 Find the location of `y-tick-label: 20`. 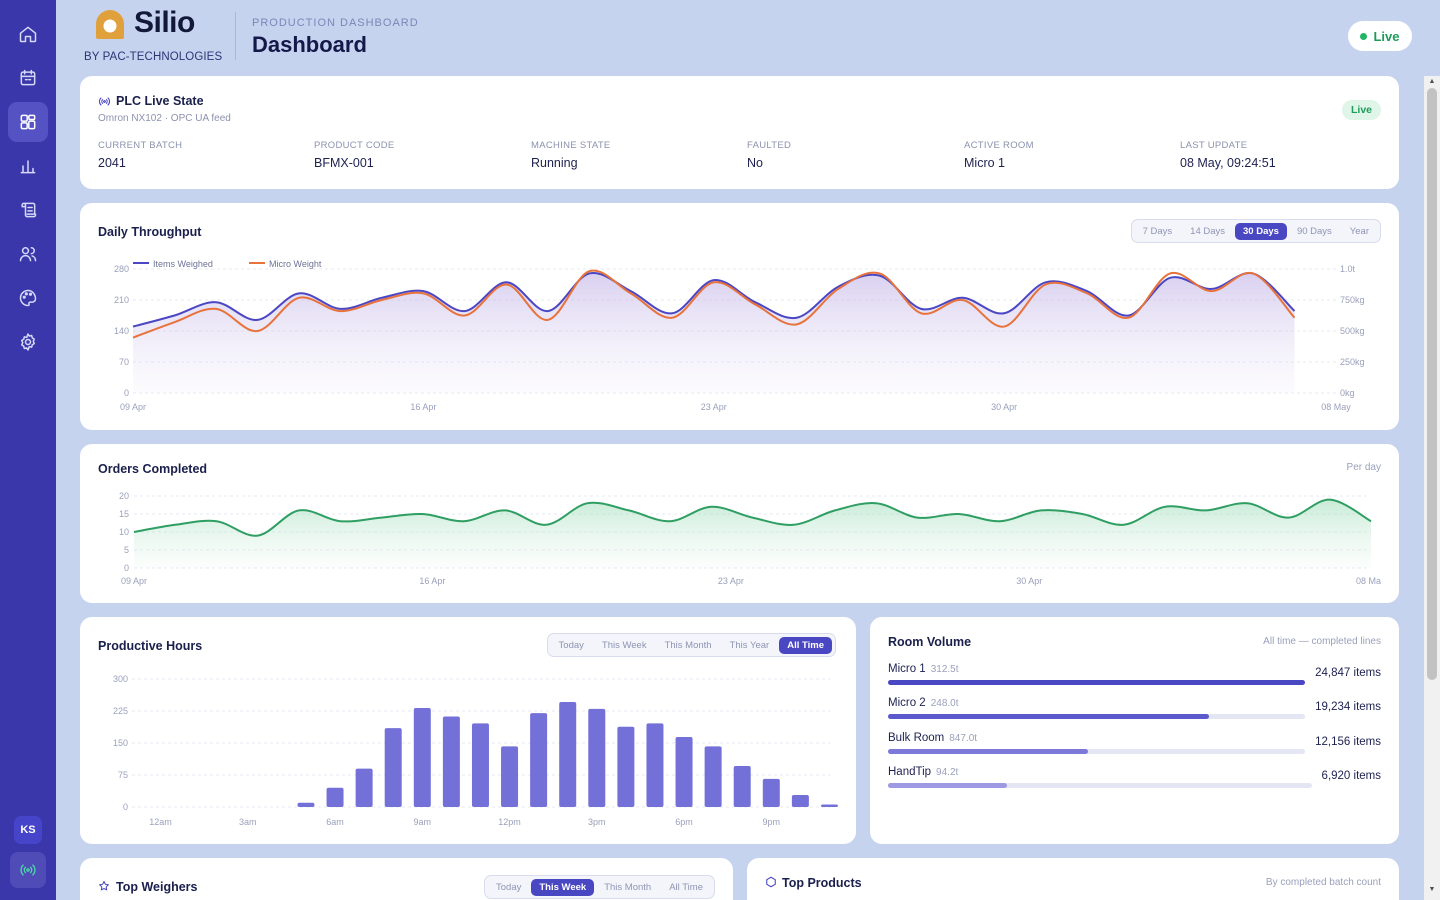

y-tick-label: 20 is located at coordinates (124, 496).